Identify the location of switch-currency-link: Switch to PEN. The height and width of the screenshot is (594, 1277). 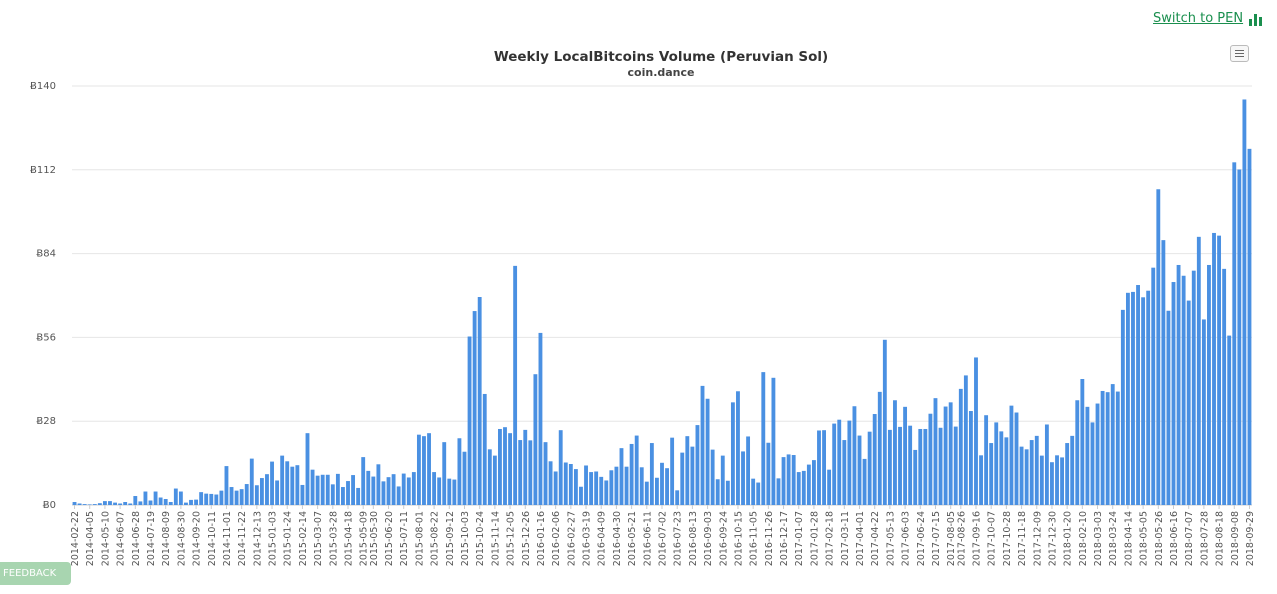
(1208, 18).